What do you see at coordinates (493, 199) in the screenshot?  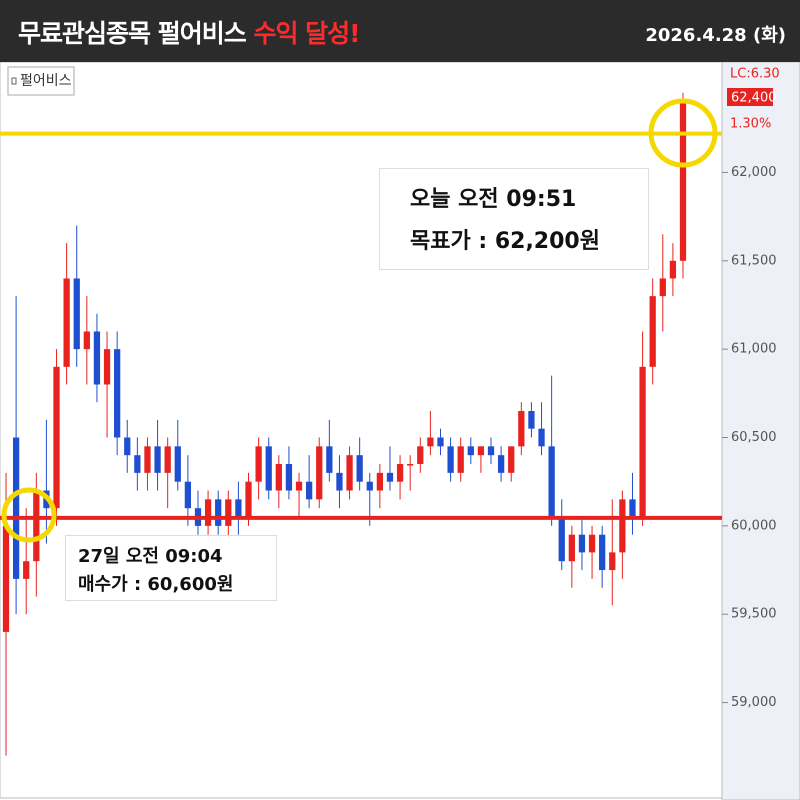 I see `annotation-line: 오늘 오전 09:51` at bounding box center [493, 199].